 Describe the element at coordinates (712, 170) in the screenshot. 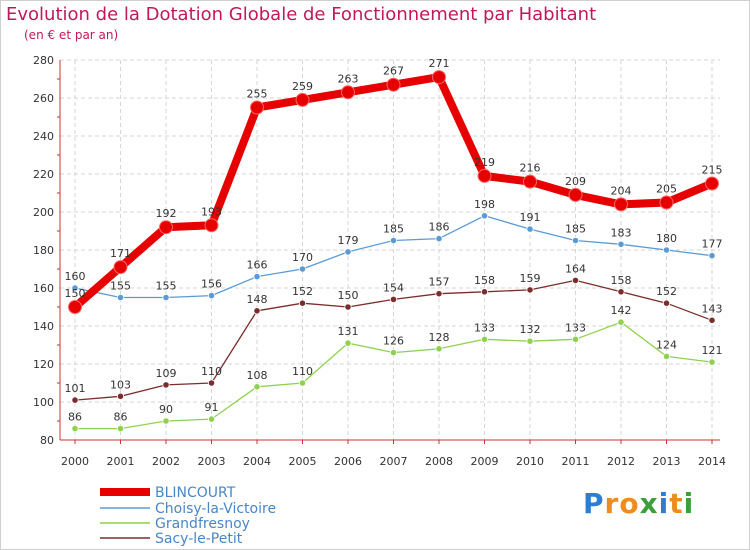

I see `data-label-blincourt: 215` at that location.